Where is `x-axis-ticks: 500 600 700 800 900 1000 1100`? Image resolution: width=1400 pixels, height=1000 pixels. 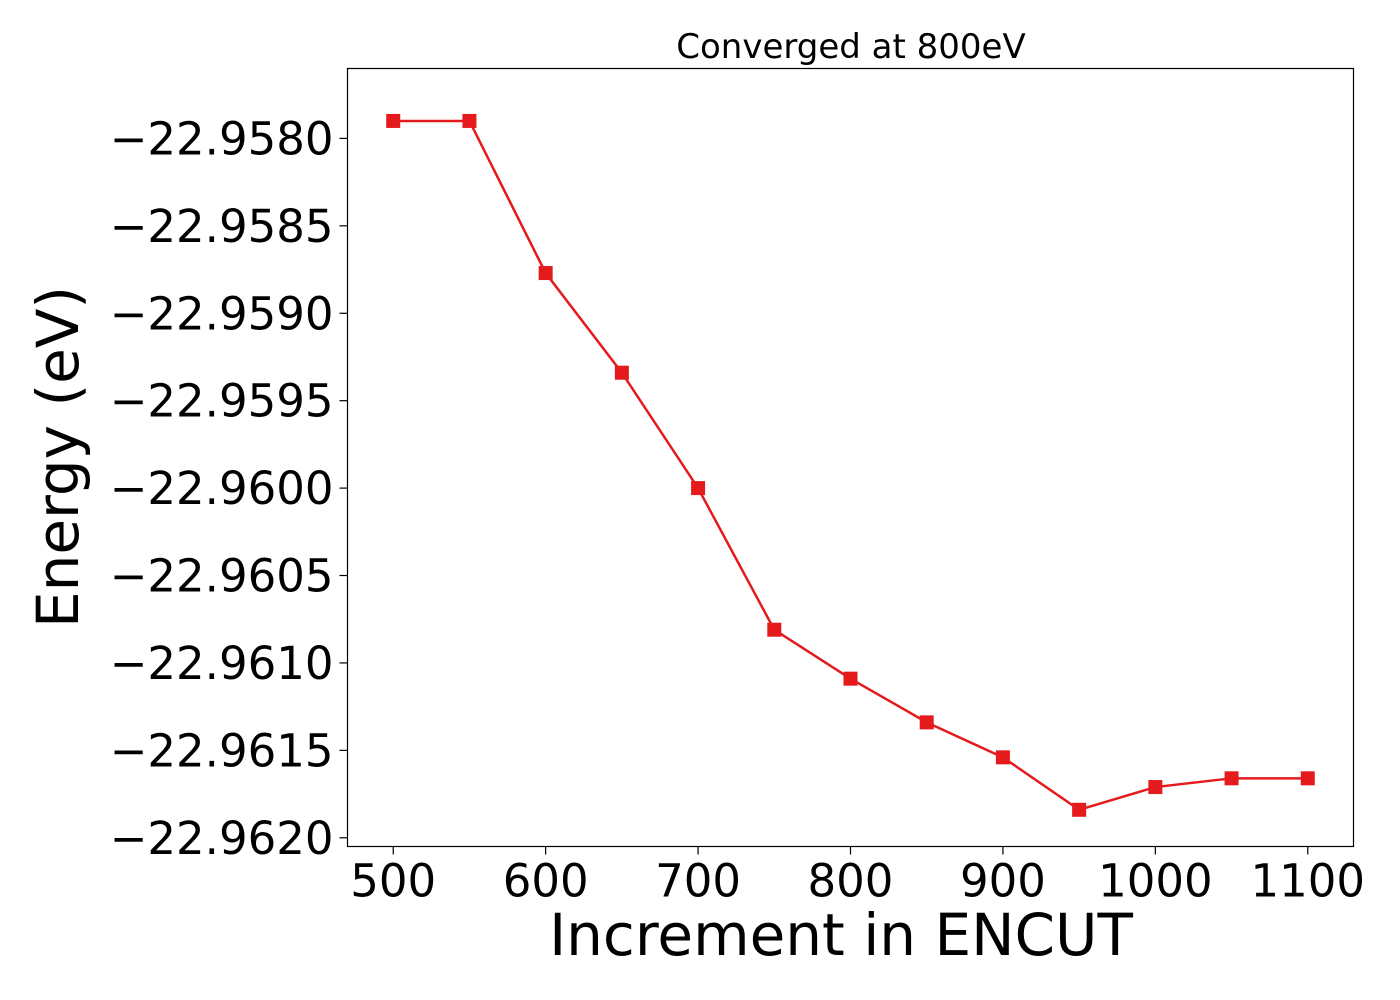
x-axis-ticks: 500 600 700 800 900 1000 1100 is located at coordinates (858, 877).